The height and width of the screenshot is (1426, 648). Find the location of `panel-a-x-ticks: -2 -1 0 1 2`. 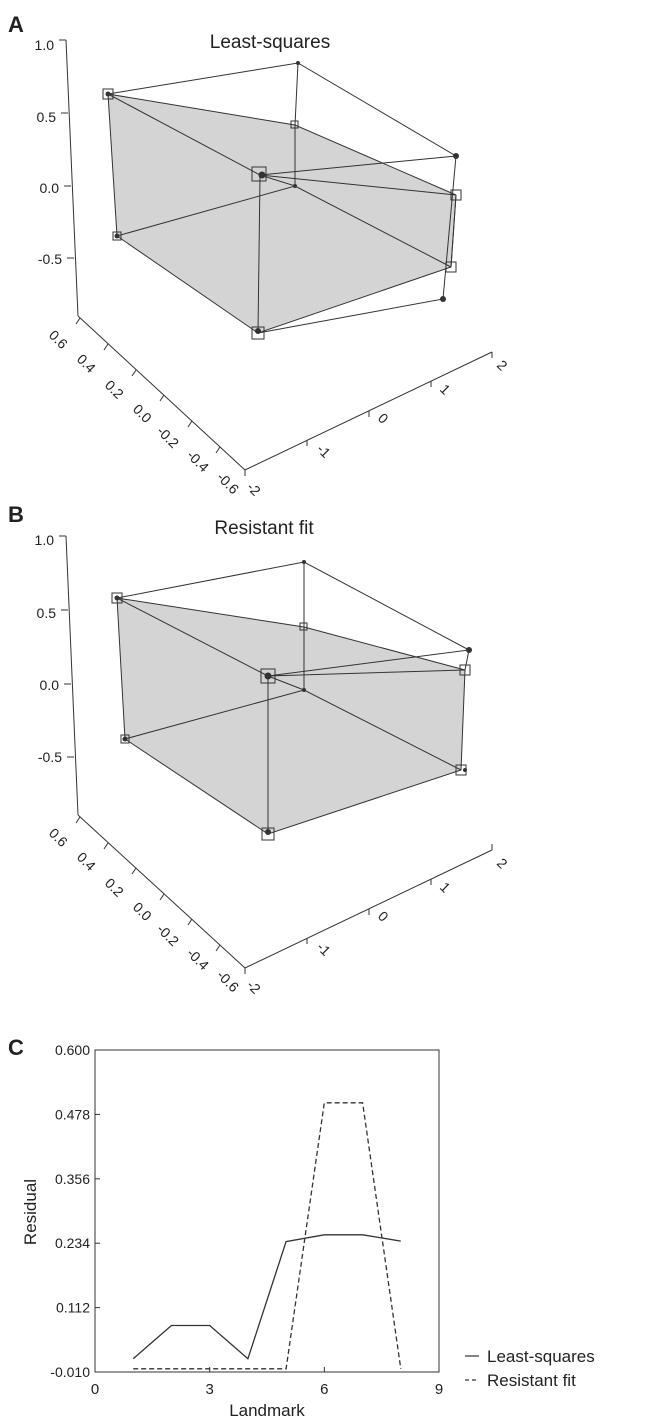

panel-a-x-ticks: -2 -1 0 1 2 is located at coordinates (377, 428).